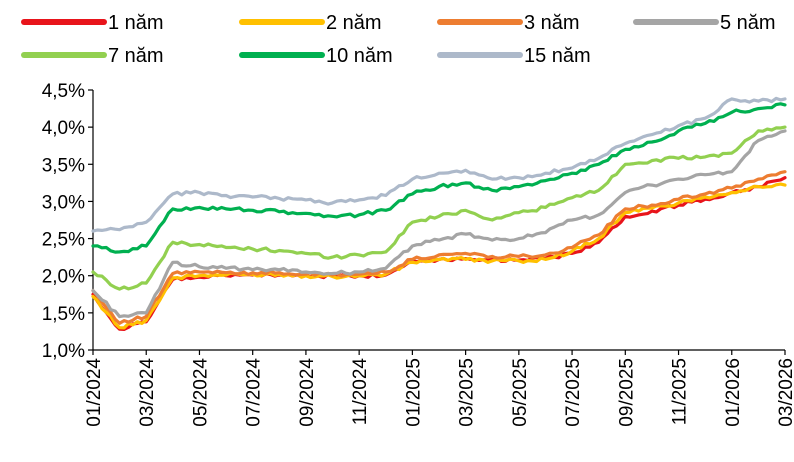  I want to click on y-tick-label: 3,0%, so click(63, 202).